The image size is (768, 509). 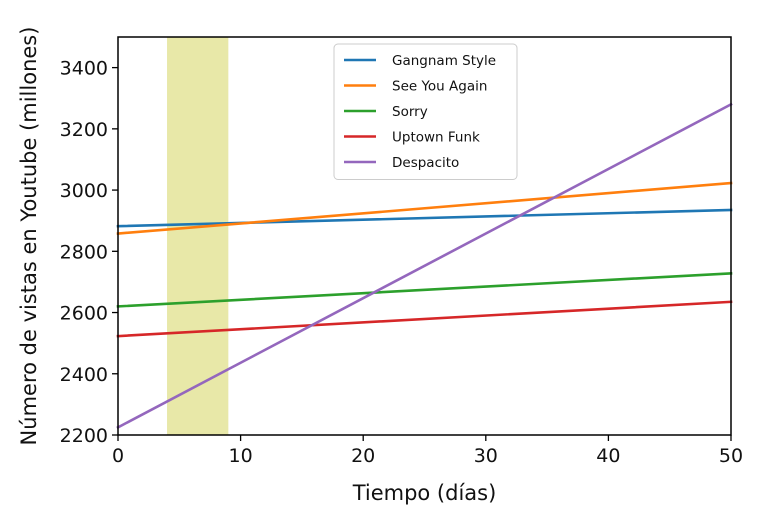 What do you see at coordinates (29, 236) in the screenshot?
I see `y-axis-title: Número de vistas en Youtube (millones)` at bounding box center [29, 236].